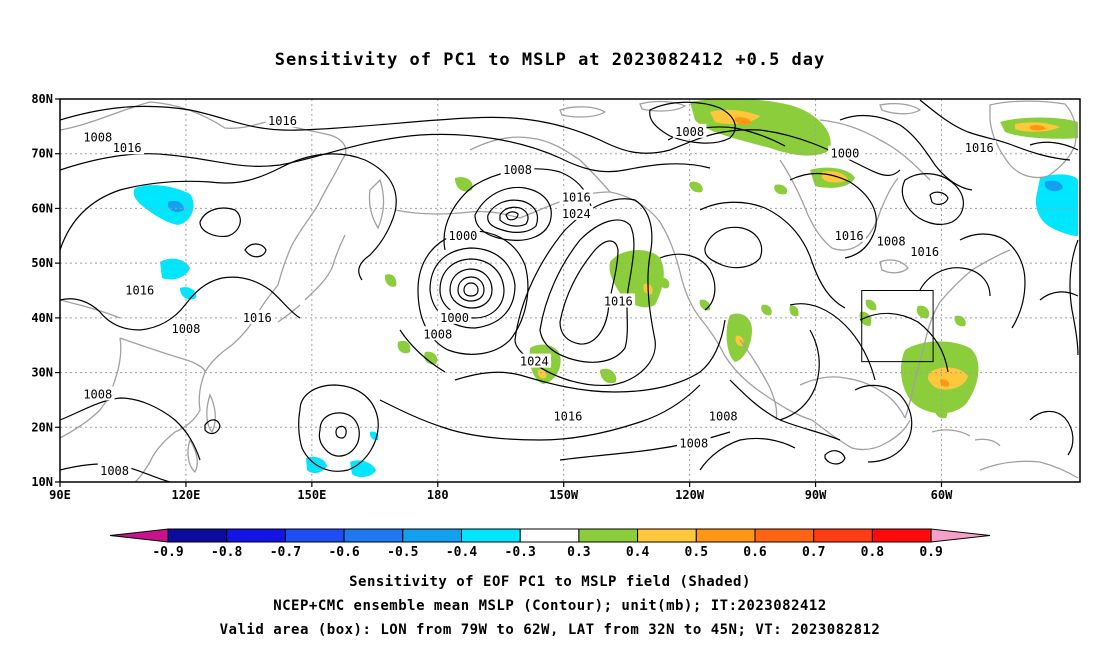  What do you see at coordinates (60, 495) in the screenshot?
I see `lon-tick-label: 90E` at bounding box center [60, 495].